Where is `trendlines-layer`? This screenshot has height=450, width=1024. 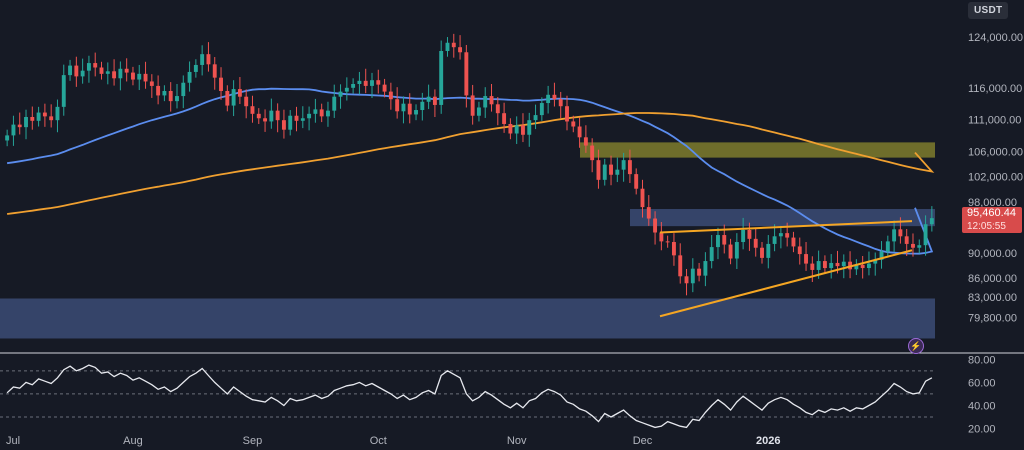 trendlines-layer is located at coordinates (786, 269).